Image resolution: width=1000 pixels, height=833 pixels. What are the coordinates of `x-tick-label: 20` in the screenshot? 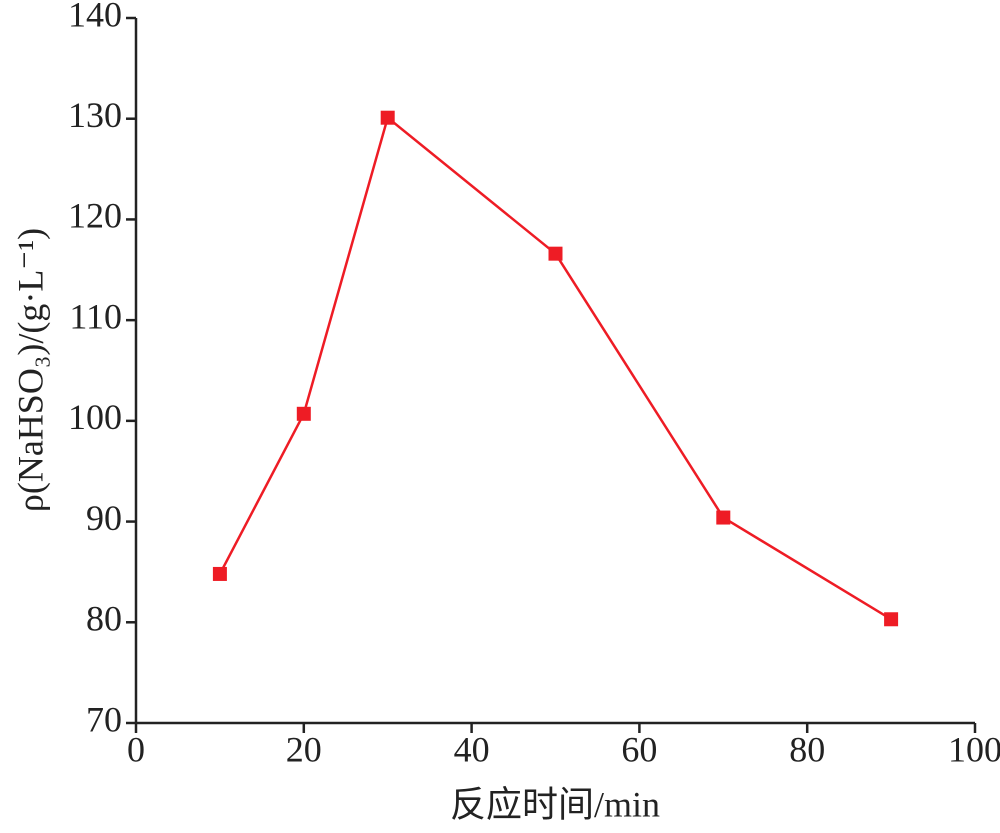 It's located at (304, 749).